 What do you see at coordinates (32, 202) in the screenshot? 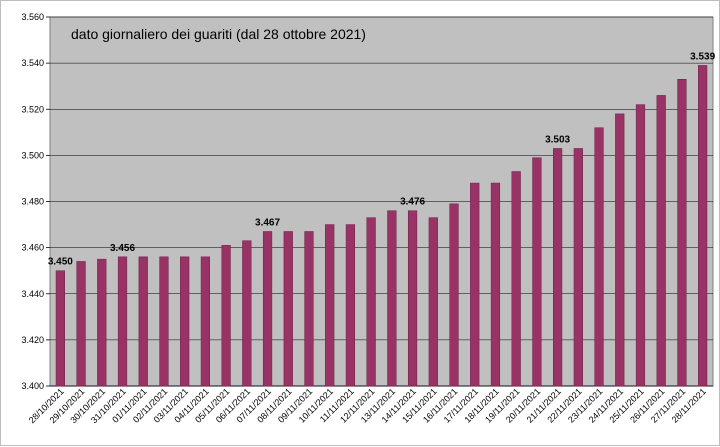
I see `y-tick-label: 3.480` at bounding box center [32, 202].